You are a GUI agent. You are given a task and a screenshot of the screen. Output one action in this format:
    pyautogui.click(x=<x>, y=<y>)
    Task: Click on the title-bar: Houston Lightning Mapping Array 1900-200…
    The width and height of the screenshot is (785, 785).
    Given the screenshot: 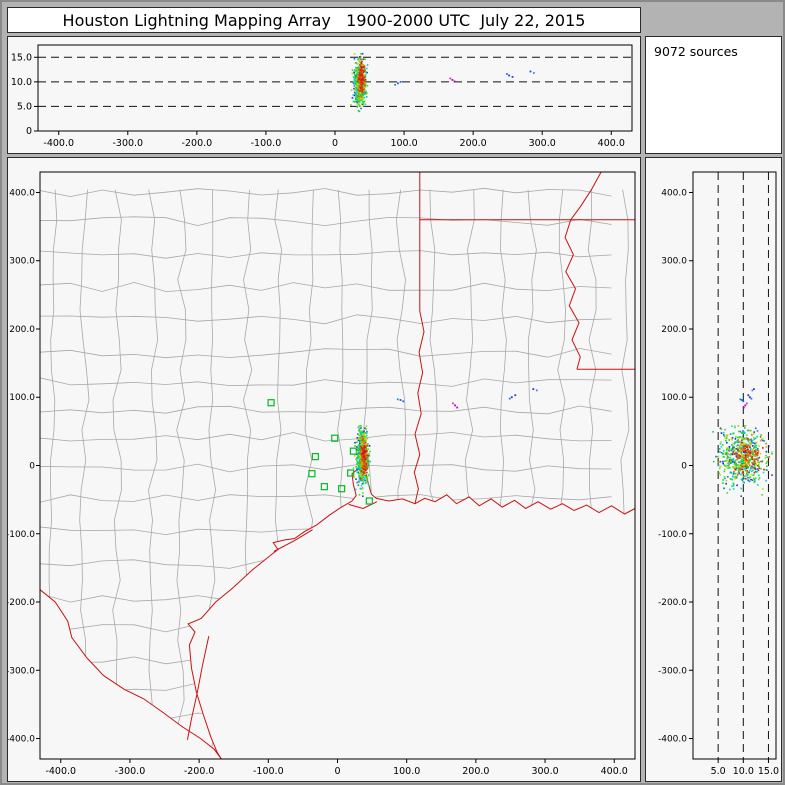 What is the action you would take?
    pyautogui.click(x=324, y=20)
    